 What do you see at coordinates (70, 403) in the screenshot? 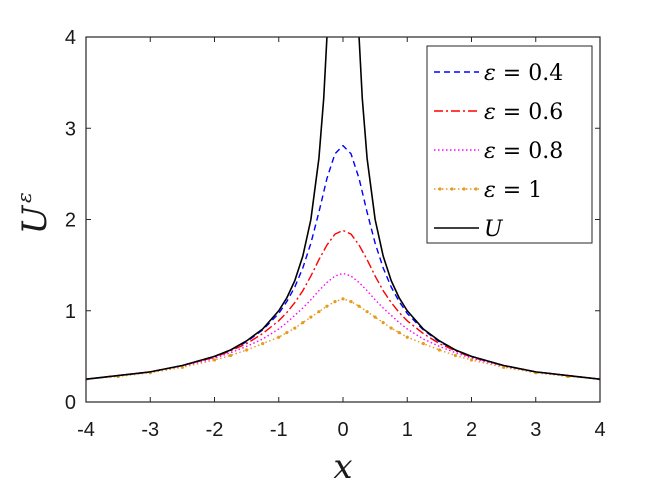
I see `y-tick-label: 0` at bounding box center [70, 403].